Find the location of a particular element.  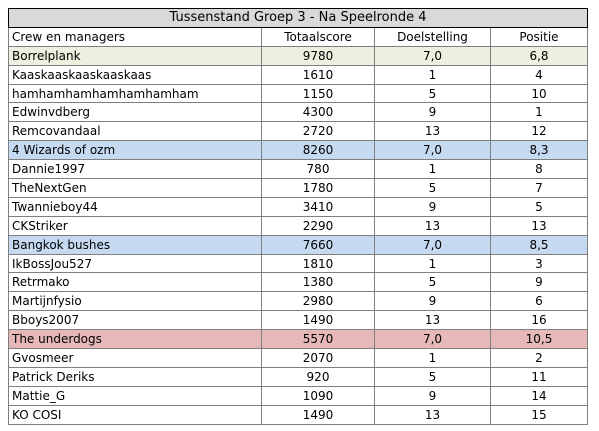

crew-row: 4 Wizards of ozm 8260 7,0 8,3 is located at coordinates (298, 150).